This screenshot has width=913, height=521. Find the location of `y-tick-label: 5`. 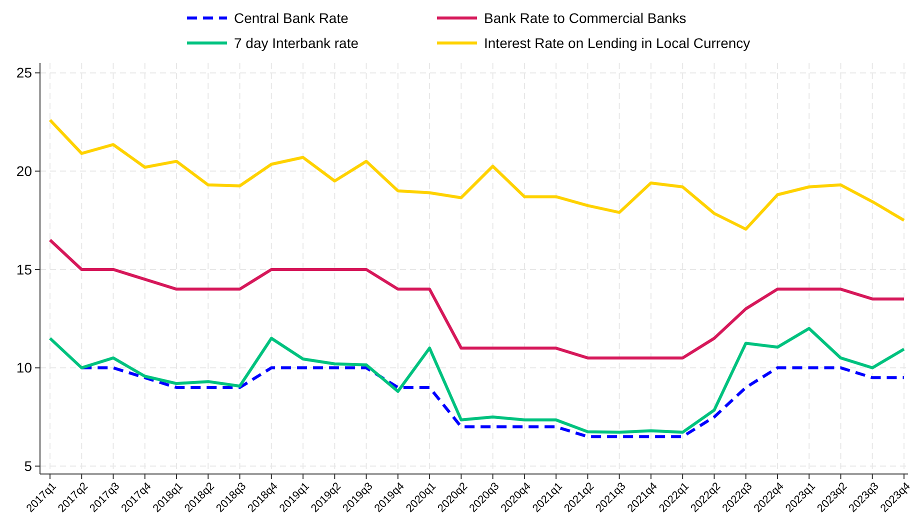

y-tick-label: 5 is located at coordinates (28, 466).